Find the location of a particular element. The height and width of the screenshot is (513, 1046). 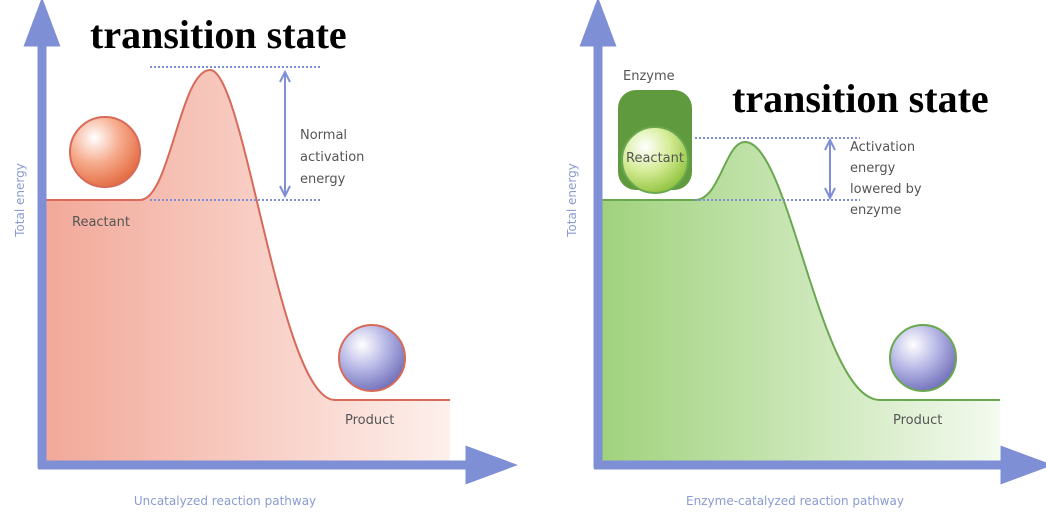

x-axis-label: Uncatalyzed reaction pathway is located at coordinates (225, 501).